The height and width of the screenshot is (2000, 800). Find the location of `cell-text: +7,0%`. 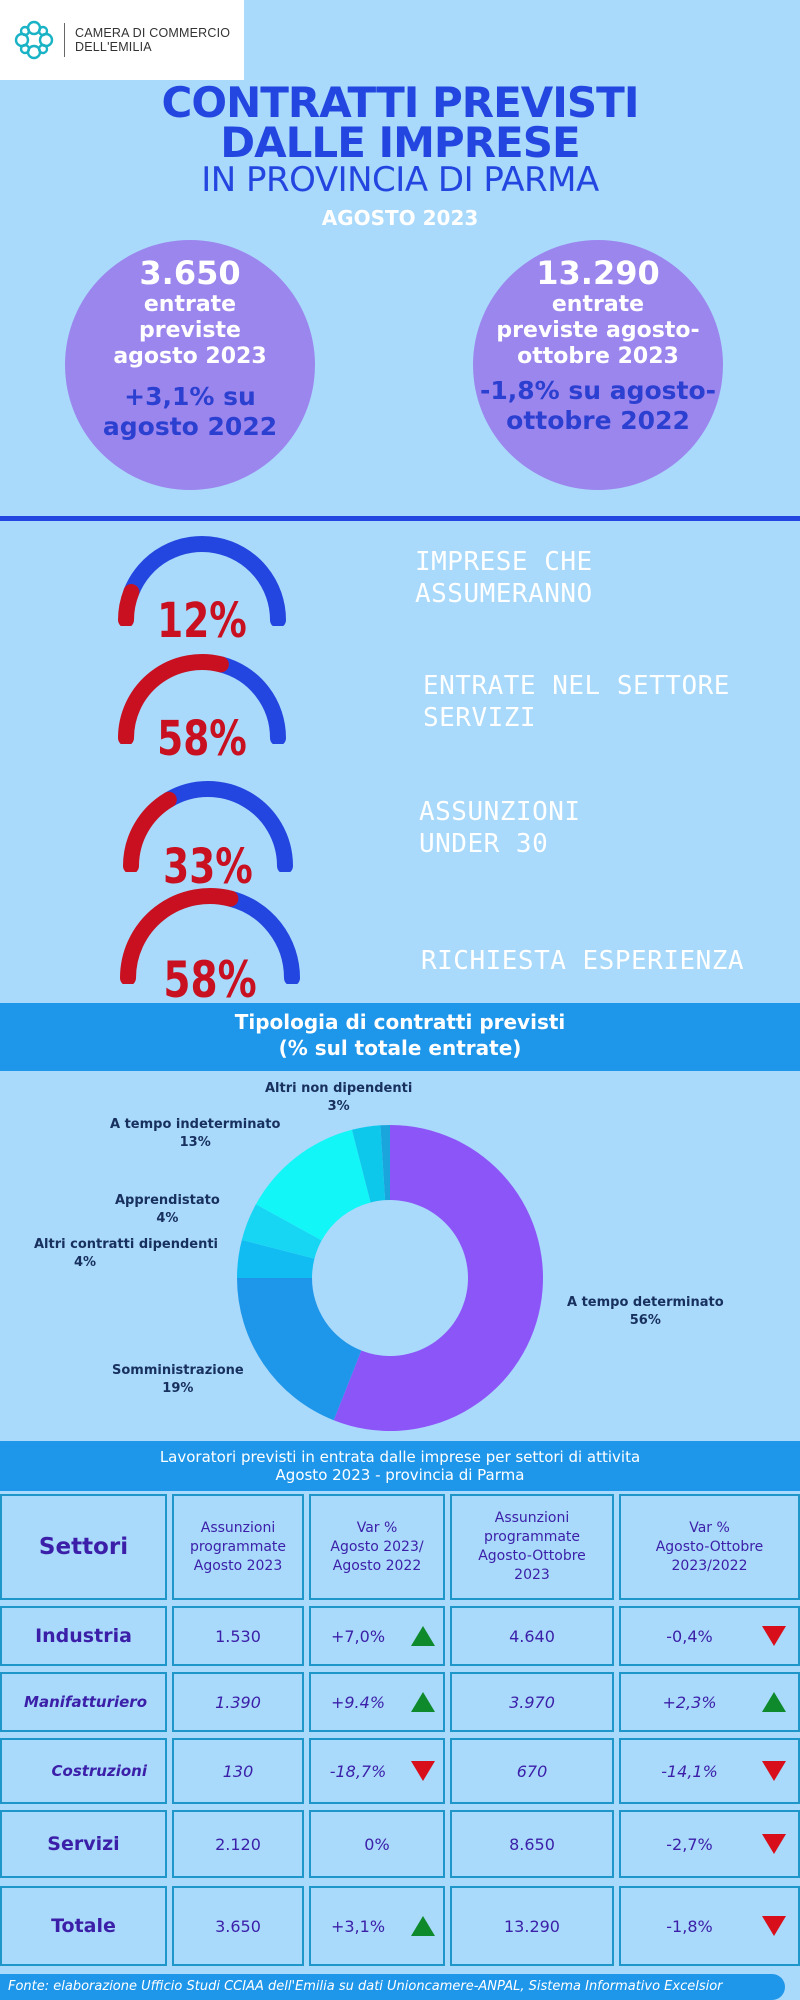

cell-text: +7,0% is located at coordinates (358, 1636).